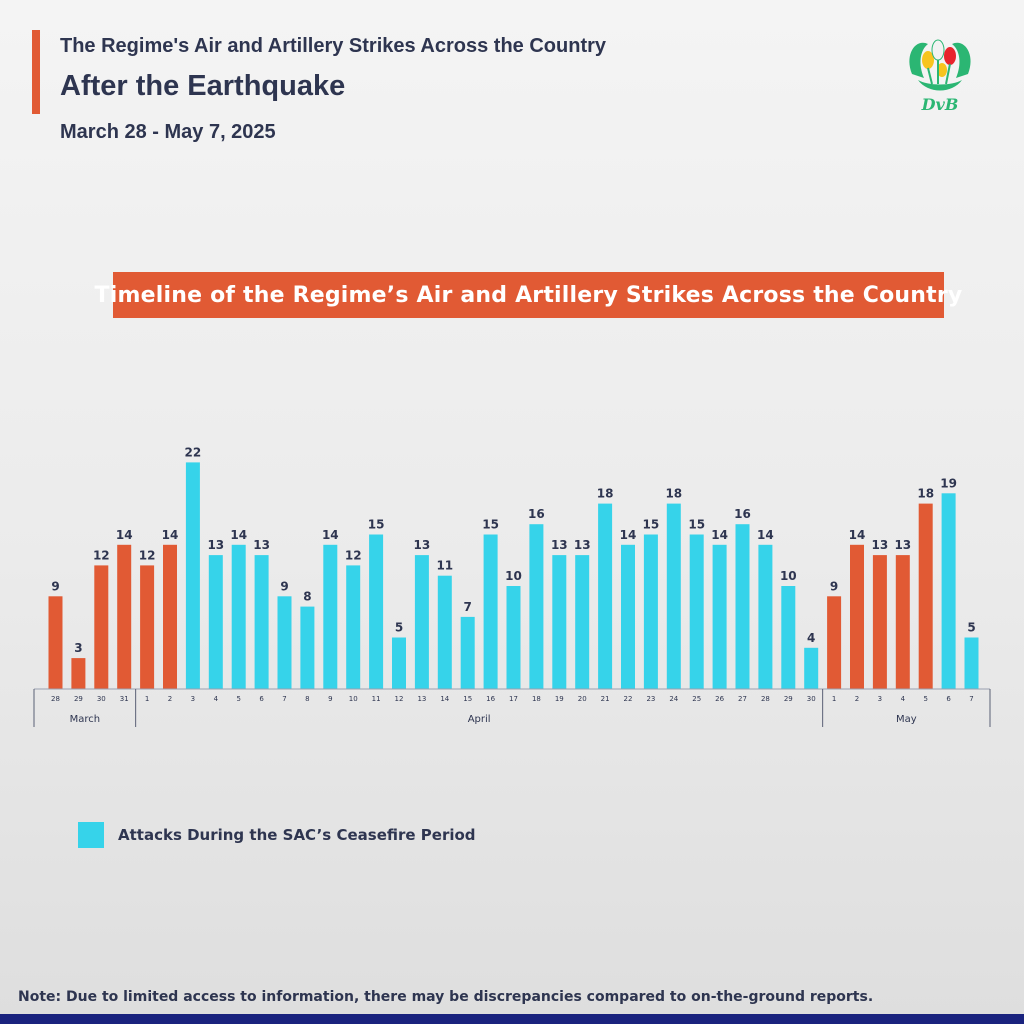 This screenshot has height=1024, width=1024. I want to click on month-label-april: April, so click(479, 719).